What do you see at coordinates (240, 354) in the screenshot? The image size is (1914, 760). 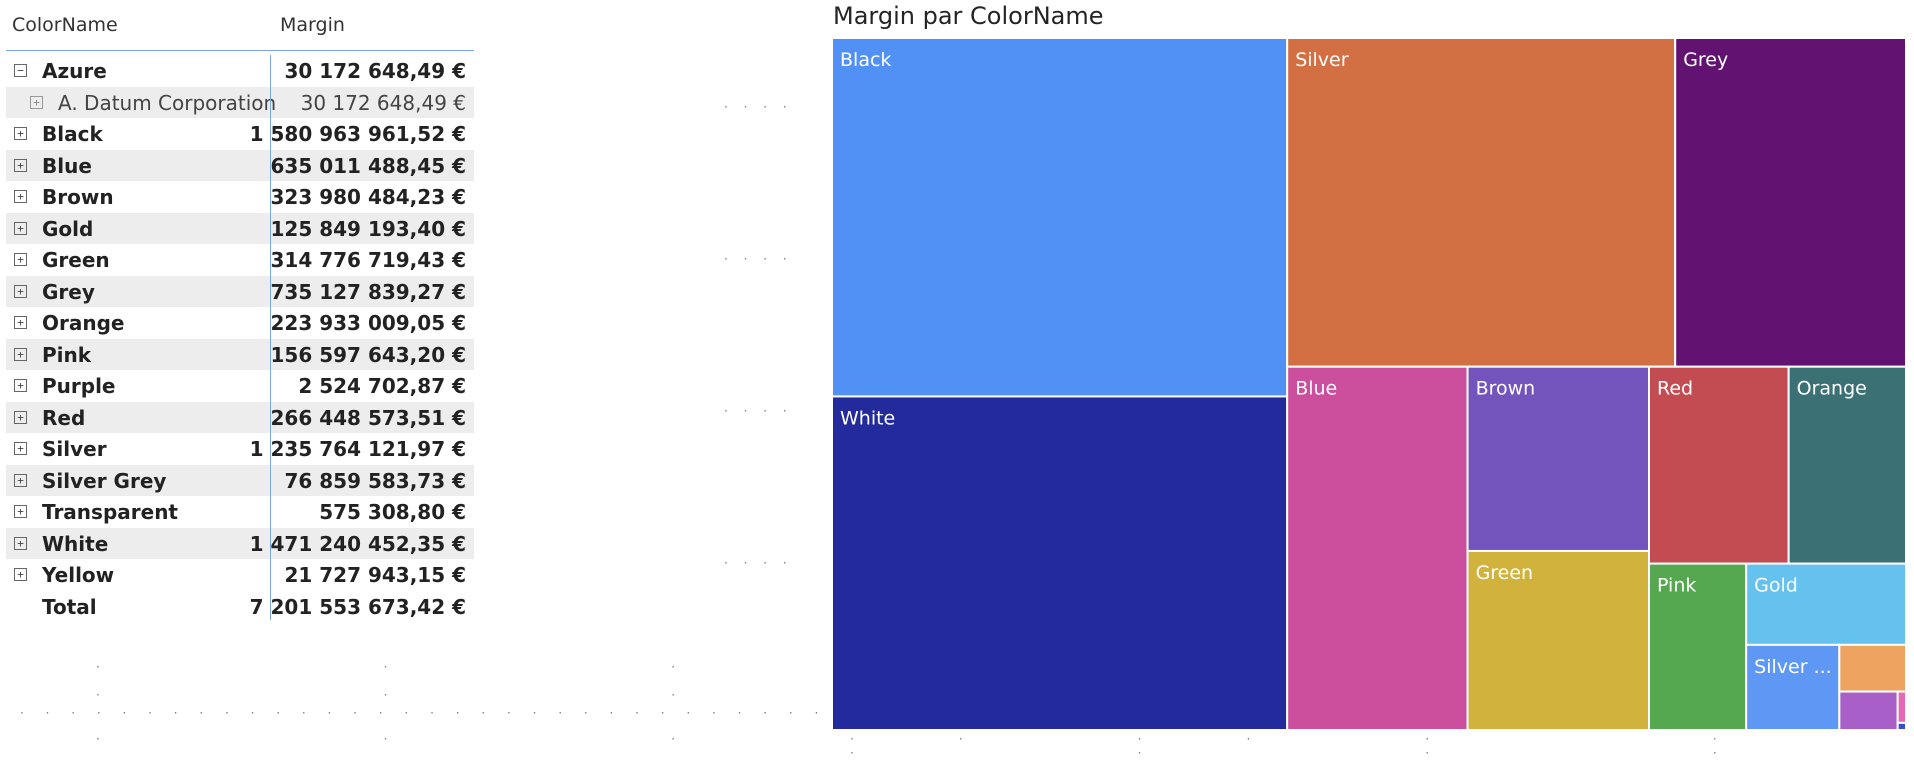 I see `matrix-row: + Pink 156 597 643,20 €` at bounding box center [240, 354].